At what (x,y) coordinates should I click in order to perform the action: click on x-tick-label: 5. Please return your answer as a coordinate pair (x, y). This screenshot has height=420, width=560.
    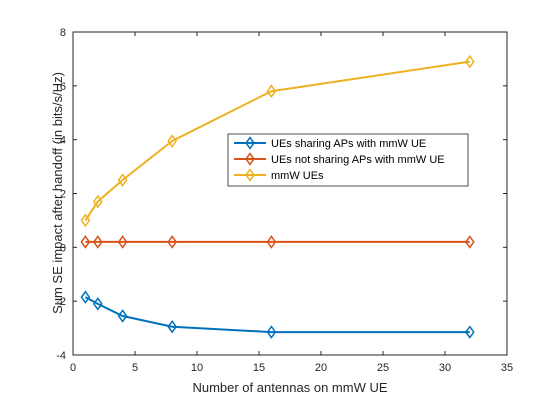
    Looking at the image, I should click on (135, 368).